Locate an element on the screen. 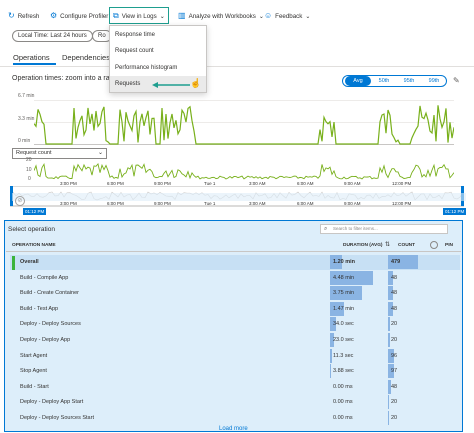 The height and width of the screenshot is (433, 474). arrow-annotation-icon is located at coordinates (171, 85).